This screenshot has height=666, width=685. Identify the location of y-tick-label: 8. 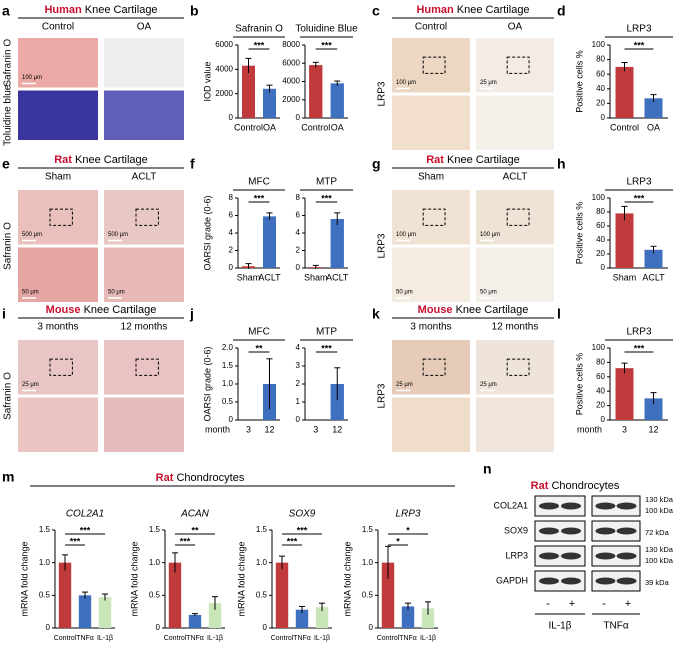
(298, 197).